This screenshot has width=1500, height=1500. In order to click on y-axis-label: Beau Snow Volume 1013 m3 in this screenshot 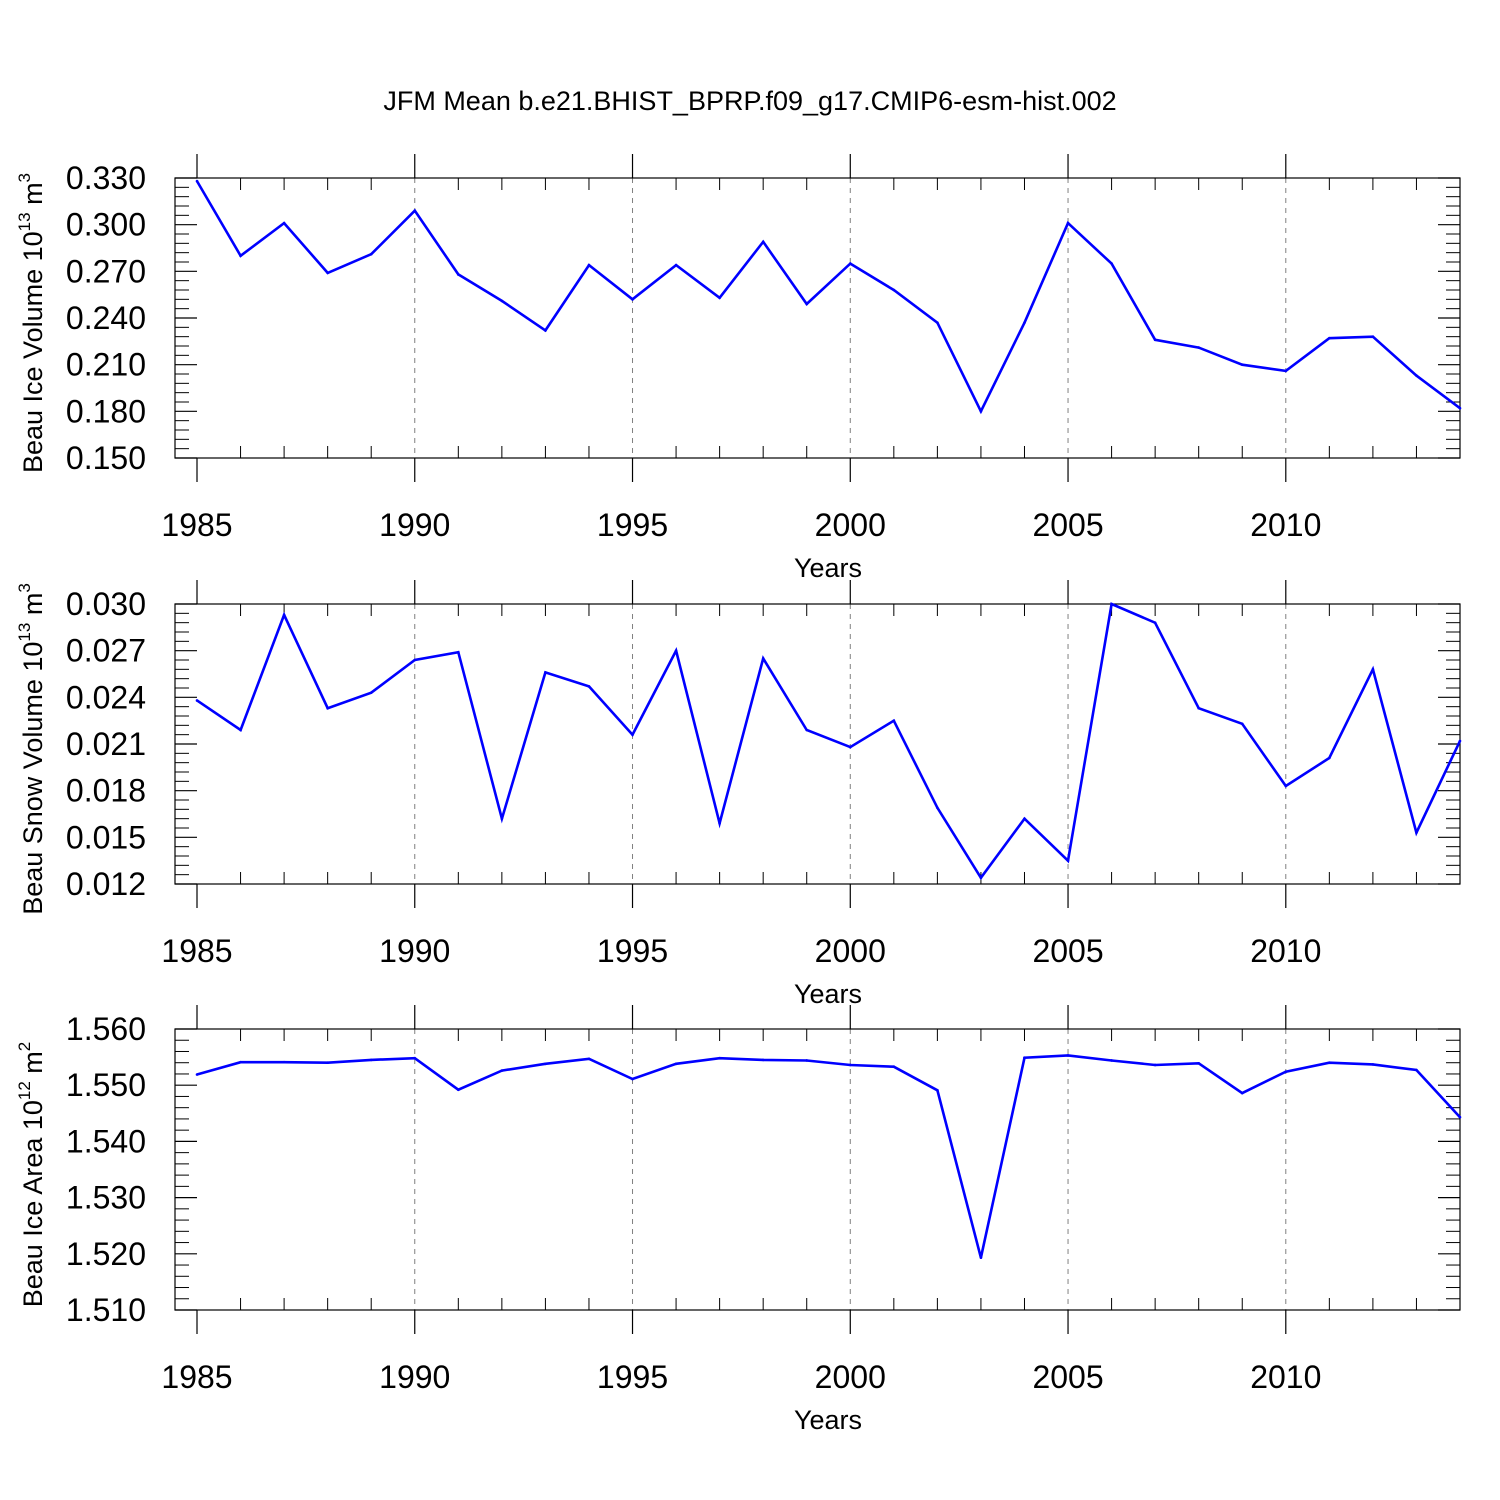, I will do `click(31, 749)`.